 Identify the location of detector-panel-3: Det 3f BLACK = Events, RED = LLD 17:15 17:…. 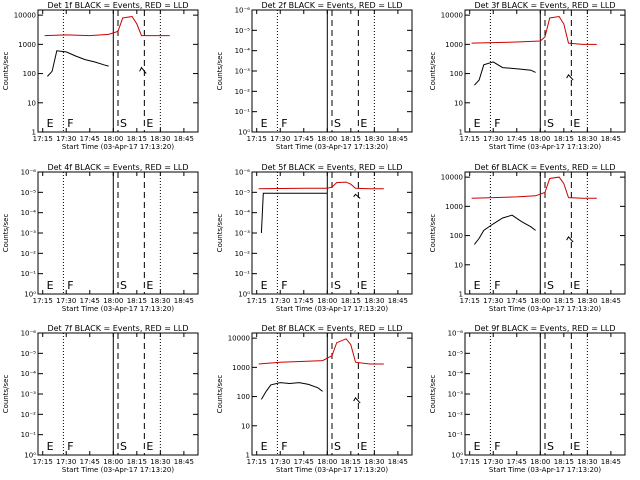
(527, 76).